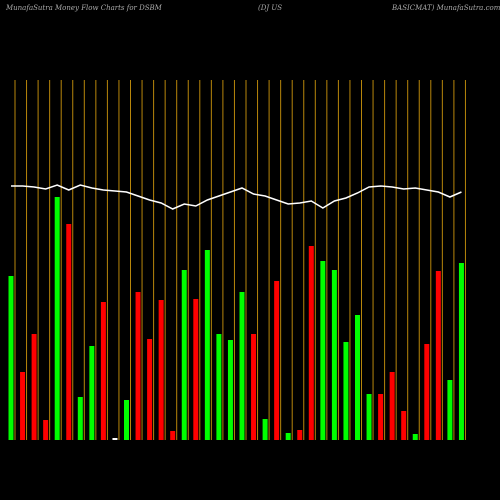 The height and width of the screenshot is (500, 500). I want to click on chart-subtitle: (DJ US, so click(270, 8).